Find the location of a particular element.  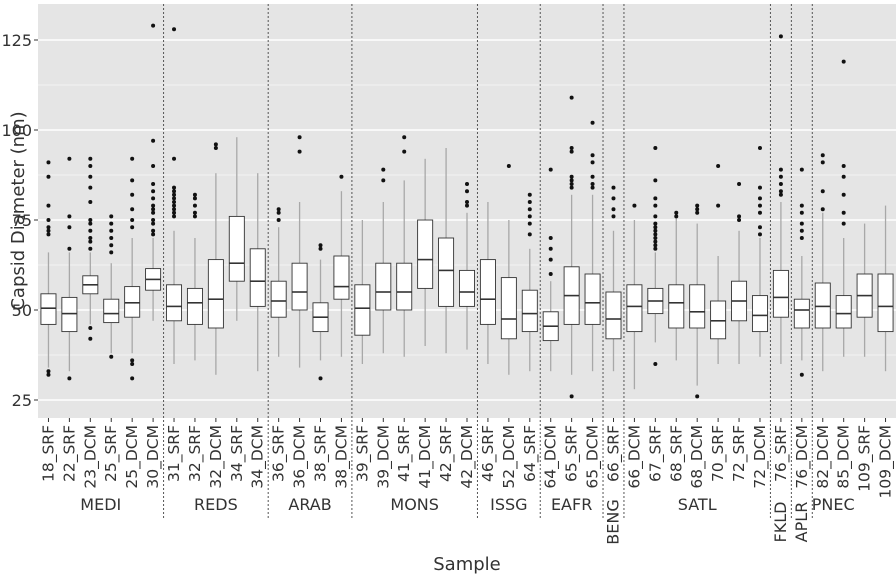

box-32_SRF is located at coordinates (194, 276).